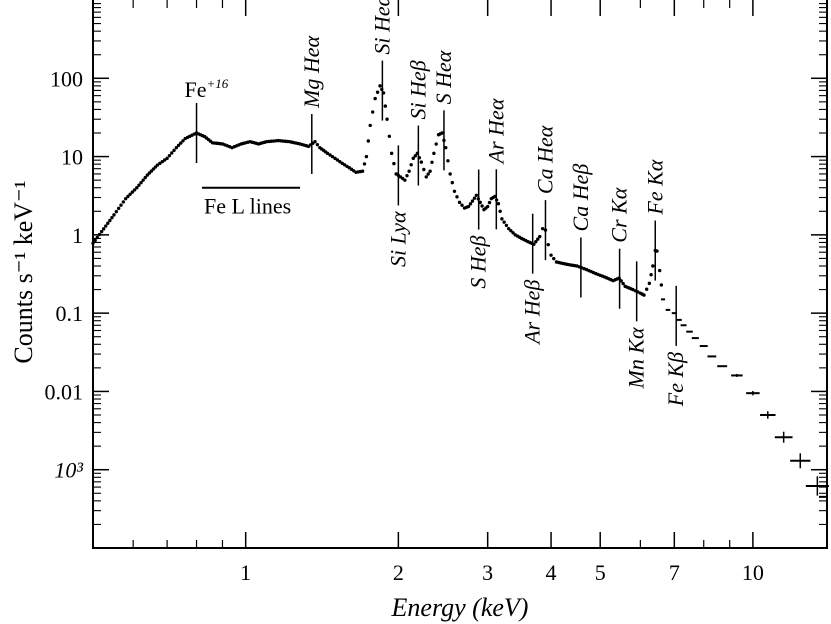  I want to click on line-annotation: Si Lyα, so click(397, 206).